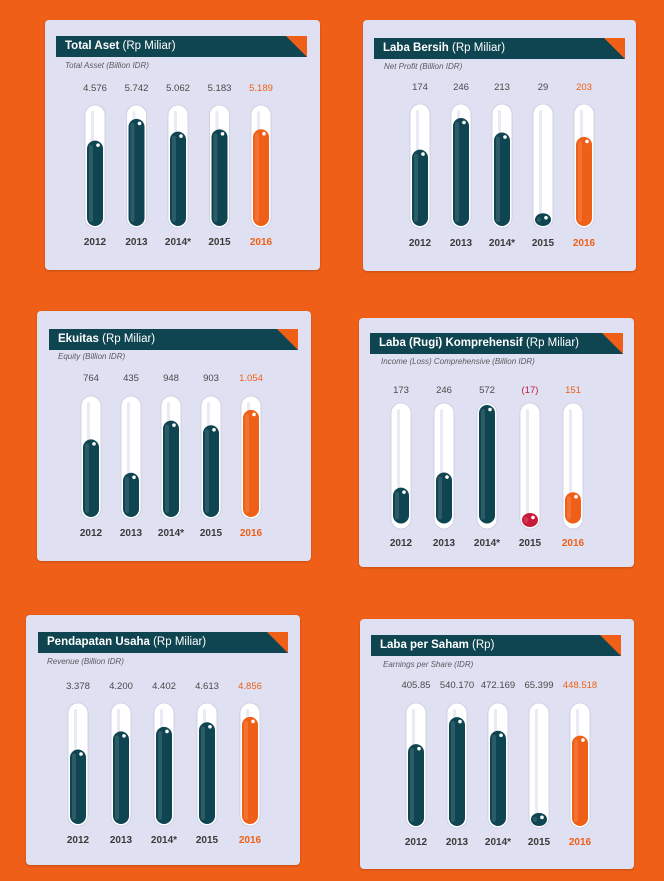 The height and width of the screenshot is (881, 664). What do you see at coordinates (147, 46) in the screenshot?
I see `total-aset-unit: (Rp Miliar)` at bounding box center [147, 46].